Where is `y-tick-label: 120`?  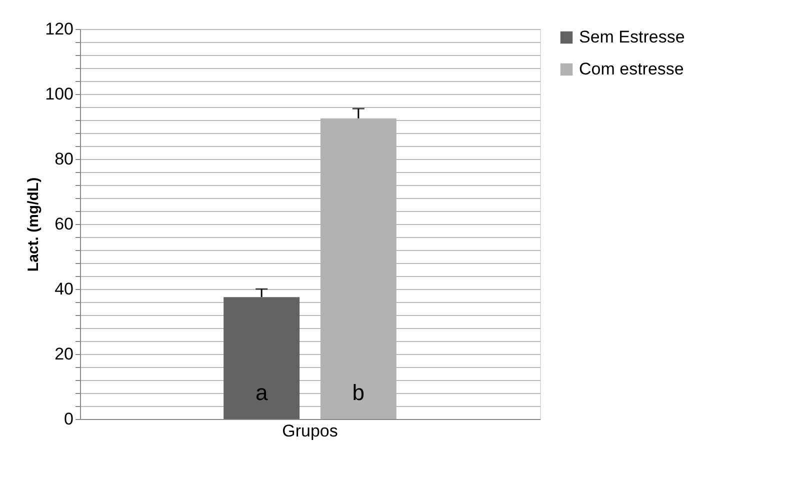 y-tick-label: 120 is located at coordinates (59, 29).